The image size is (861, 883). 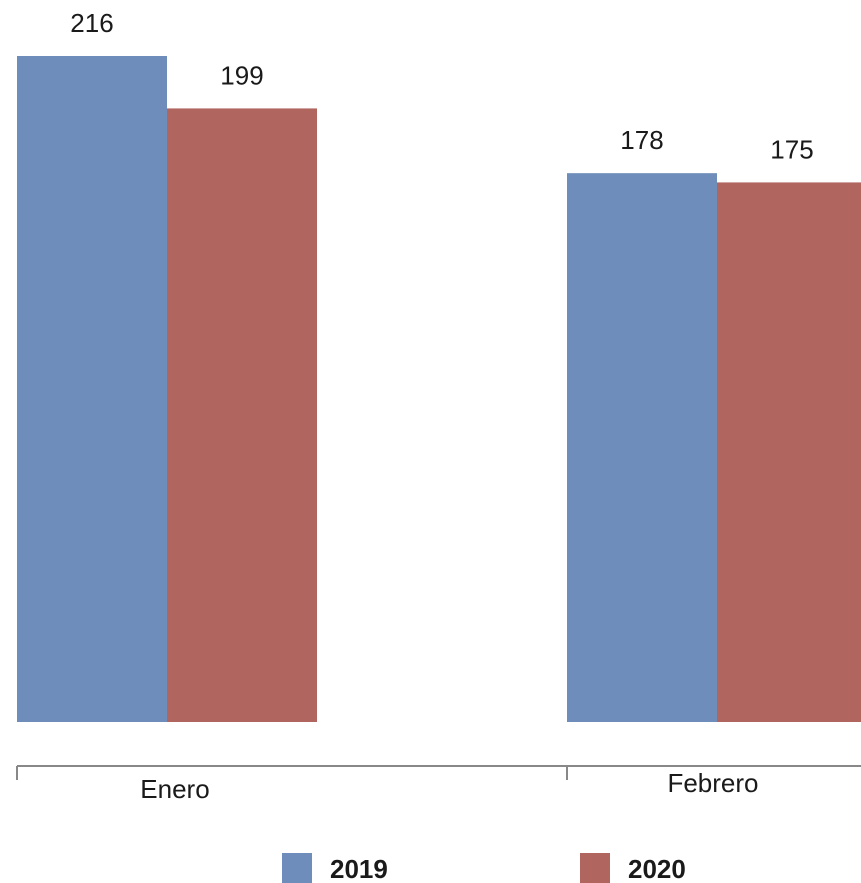 I want to click on legend-swatch-2019, so click(x=297, y=868).